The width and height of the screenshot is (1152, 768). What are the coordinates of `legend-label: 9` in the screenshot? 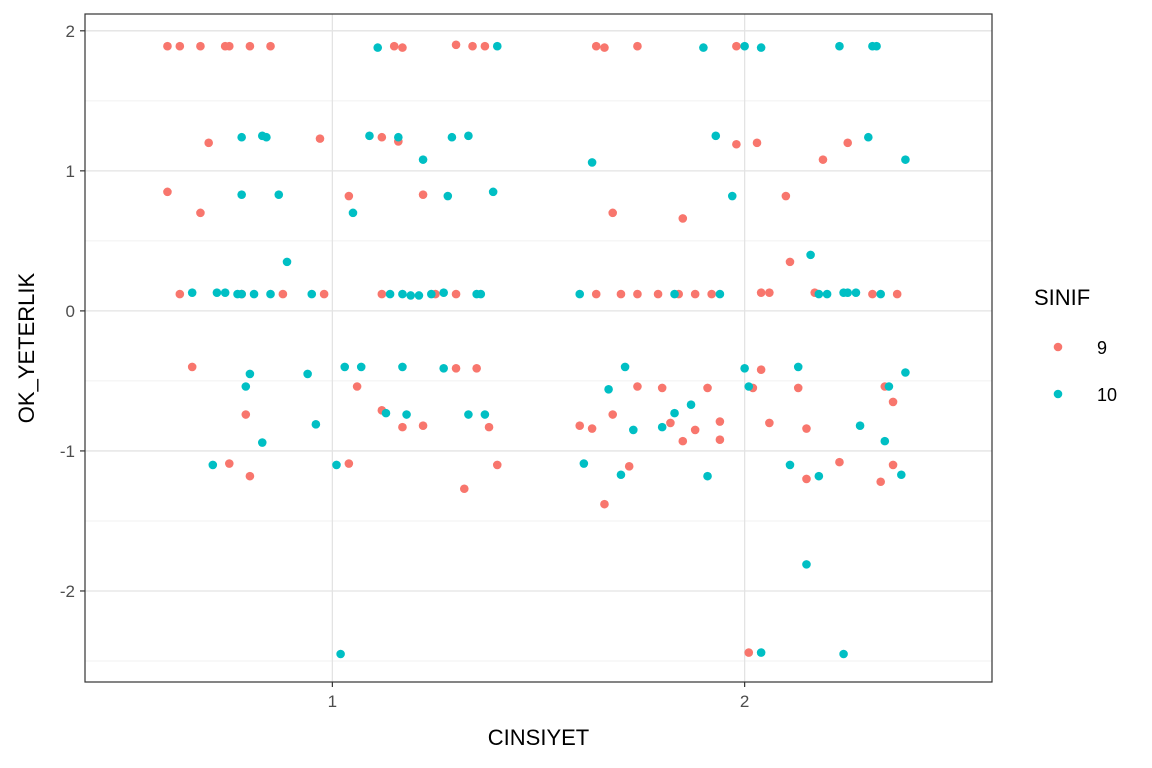 It's located at (1102, 348).